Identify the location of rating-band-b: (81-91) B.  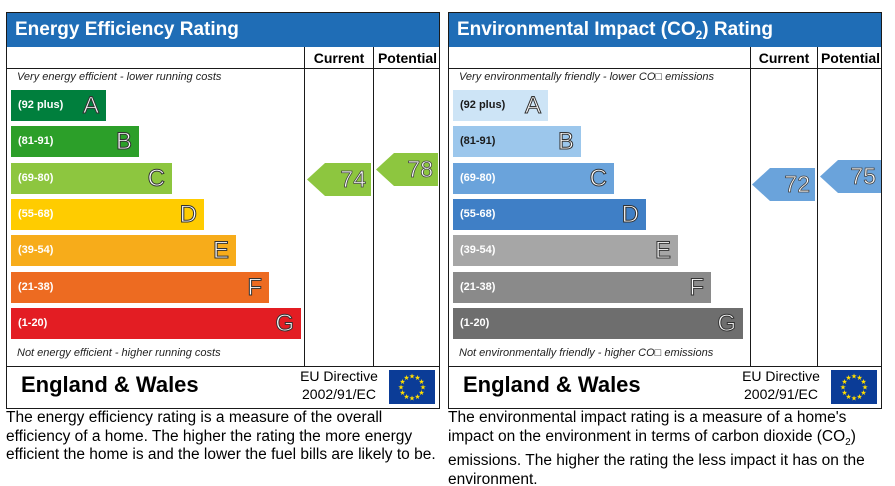
(517, 142).